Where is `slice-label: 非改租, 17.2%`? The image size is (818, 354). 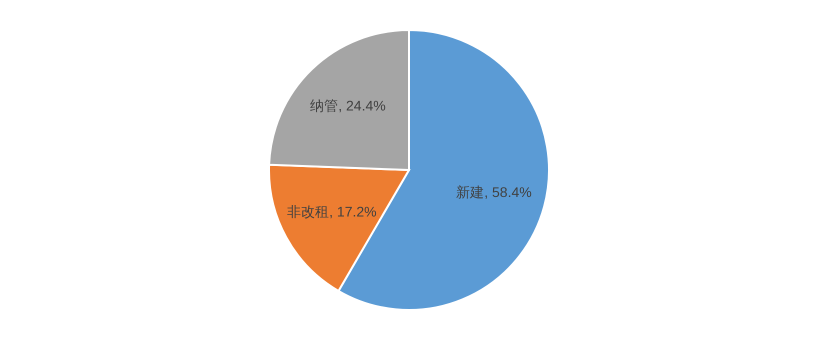
slice-label: 非改租, 17.2% is located at coordinates (332, 211).